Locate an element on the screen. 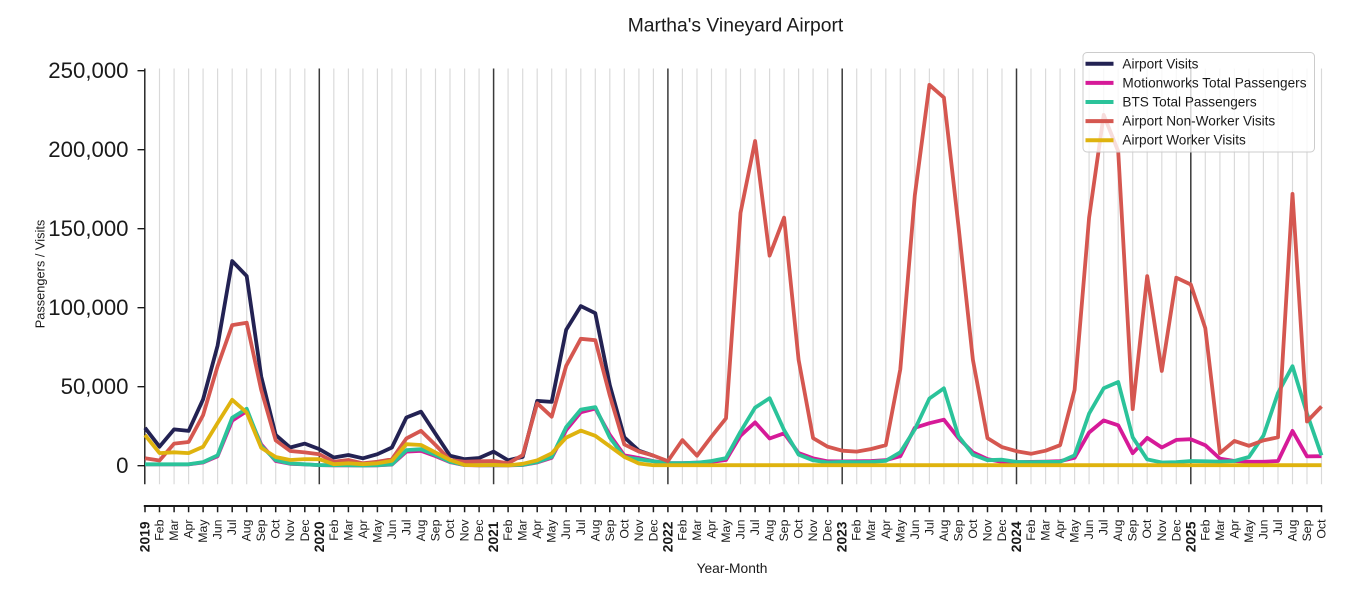  svg-text: Motionworks Total Passengers is located at coordinates (1214, 82).